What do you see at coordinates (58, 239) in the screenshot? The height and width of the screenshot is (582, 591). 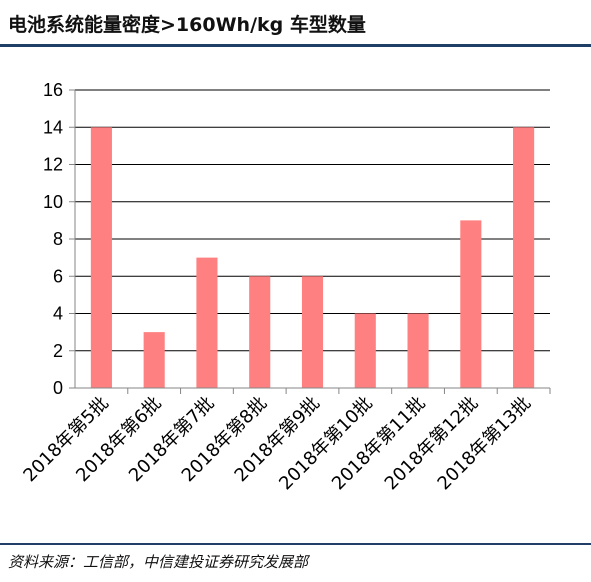 I see `y-tick-label: 8` at bounding box center [58, 239].